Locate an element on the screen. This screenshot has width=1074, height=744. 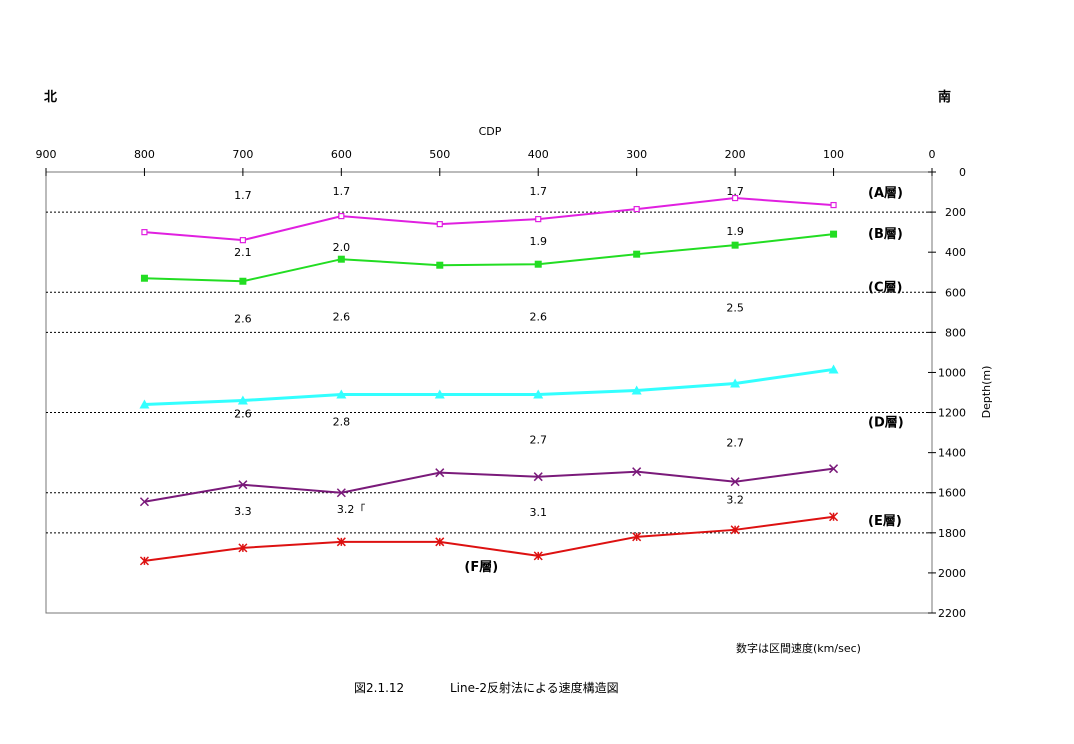
layer-label: (C層) is located at coordinates (885, 287).